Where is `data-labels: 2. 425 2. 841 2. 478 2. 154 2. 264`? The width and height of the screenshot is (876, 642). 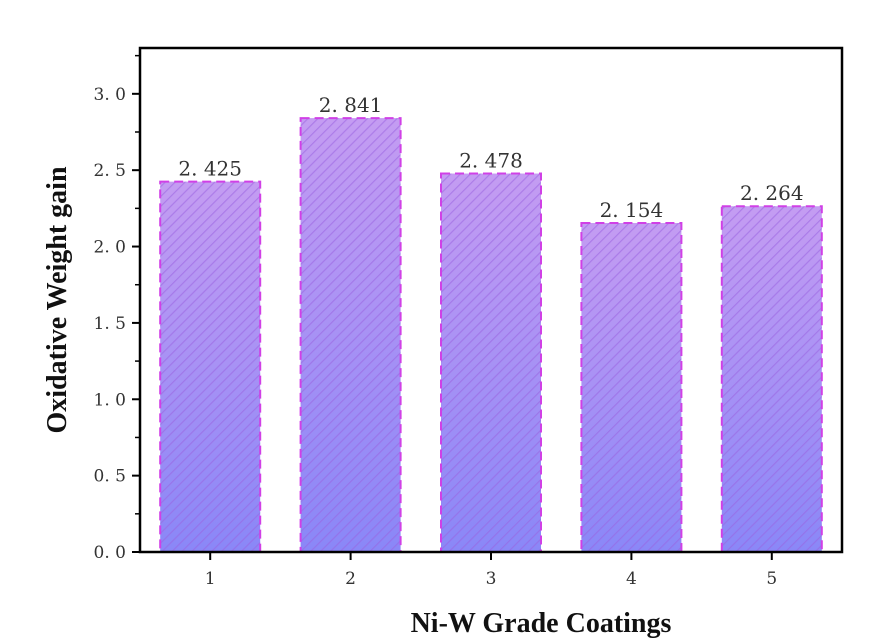
data-labels: 2. 425 2. 841 2. 478 2. 154 2. 264 is located at coordinates (490, 157).